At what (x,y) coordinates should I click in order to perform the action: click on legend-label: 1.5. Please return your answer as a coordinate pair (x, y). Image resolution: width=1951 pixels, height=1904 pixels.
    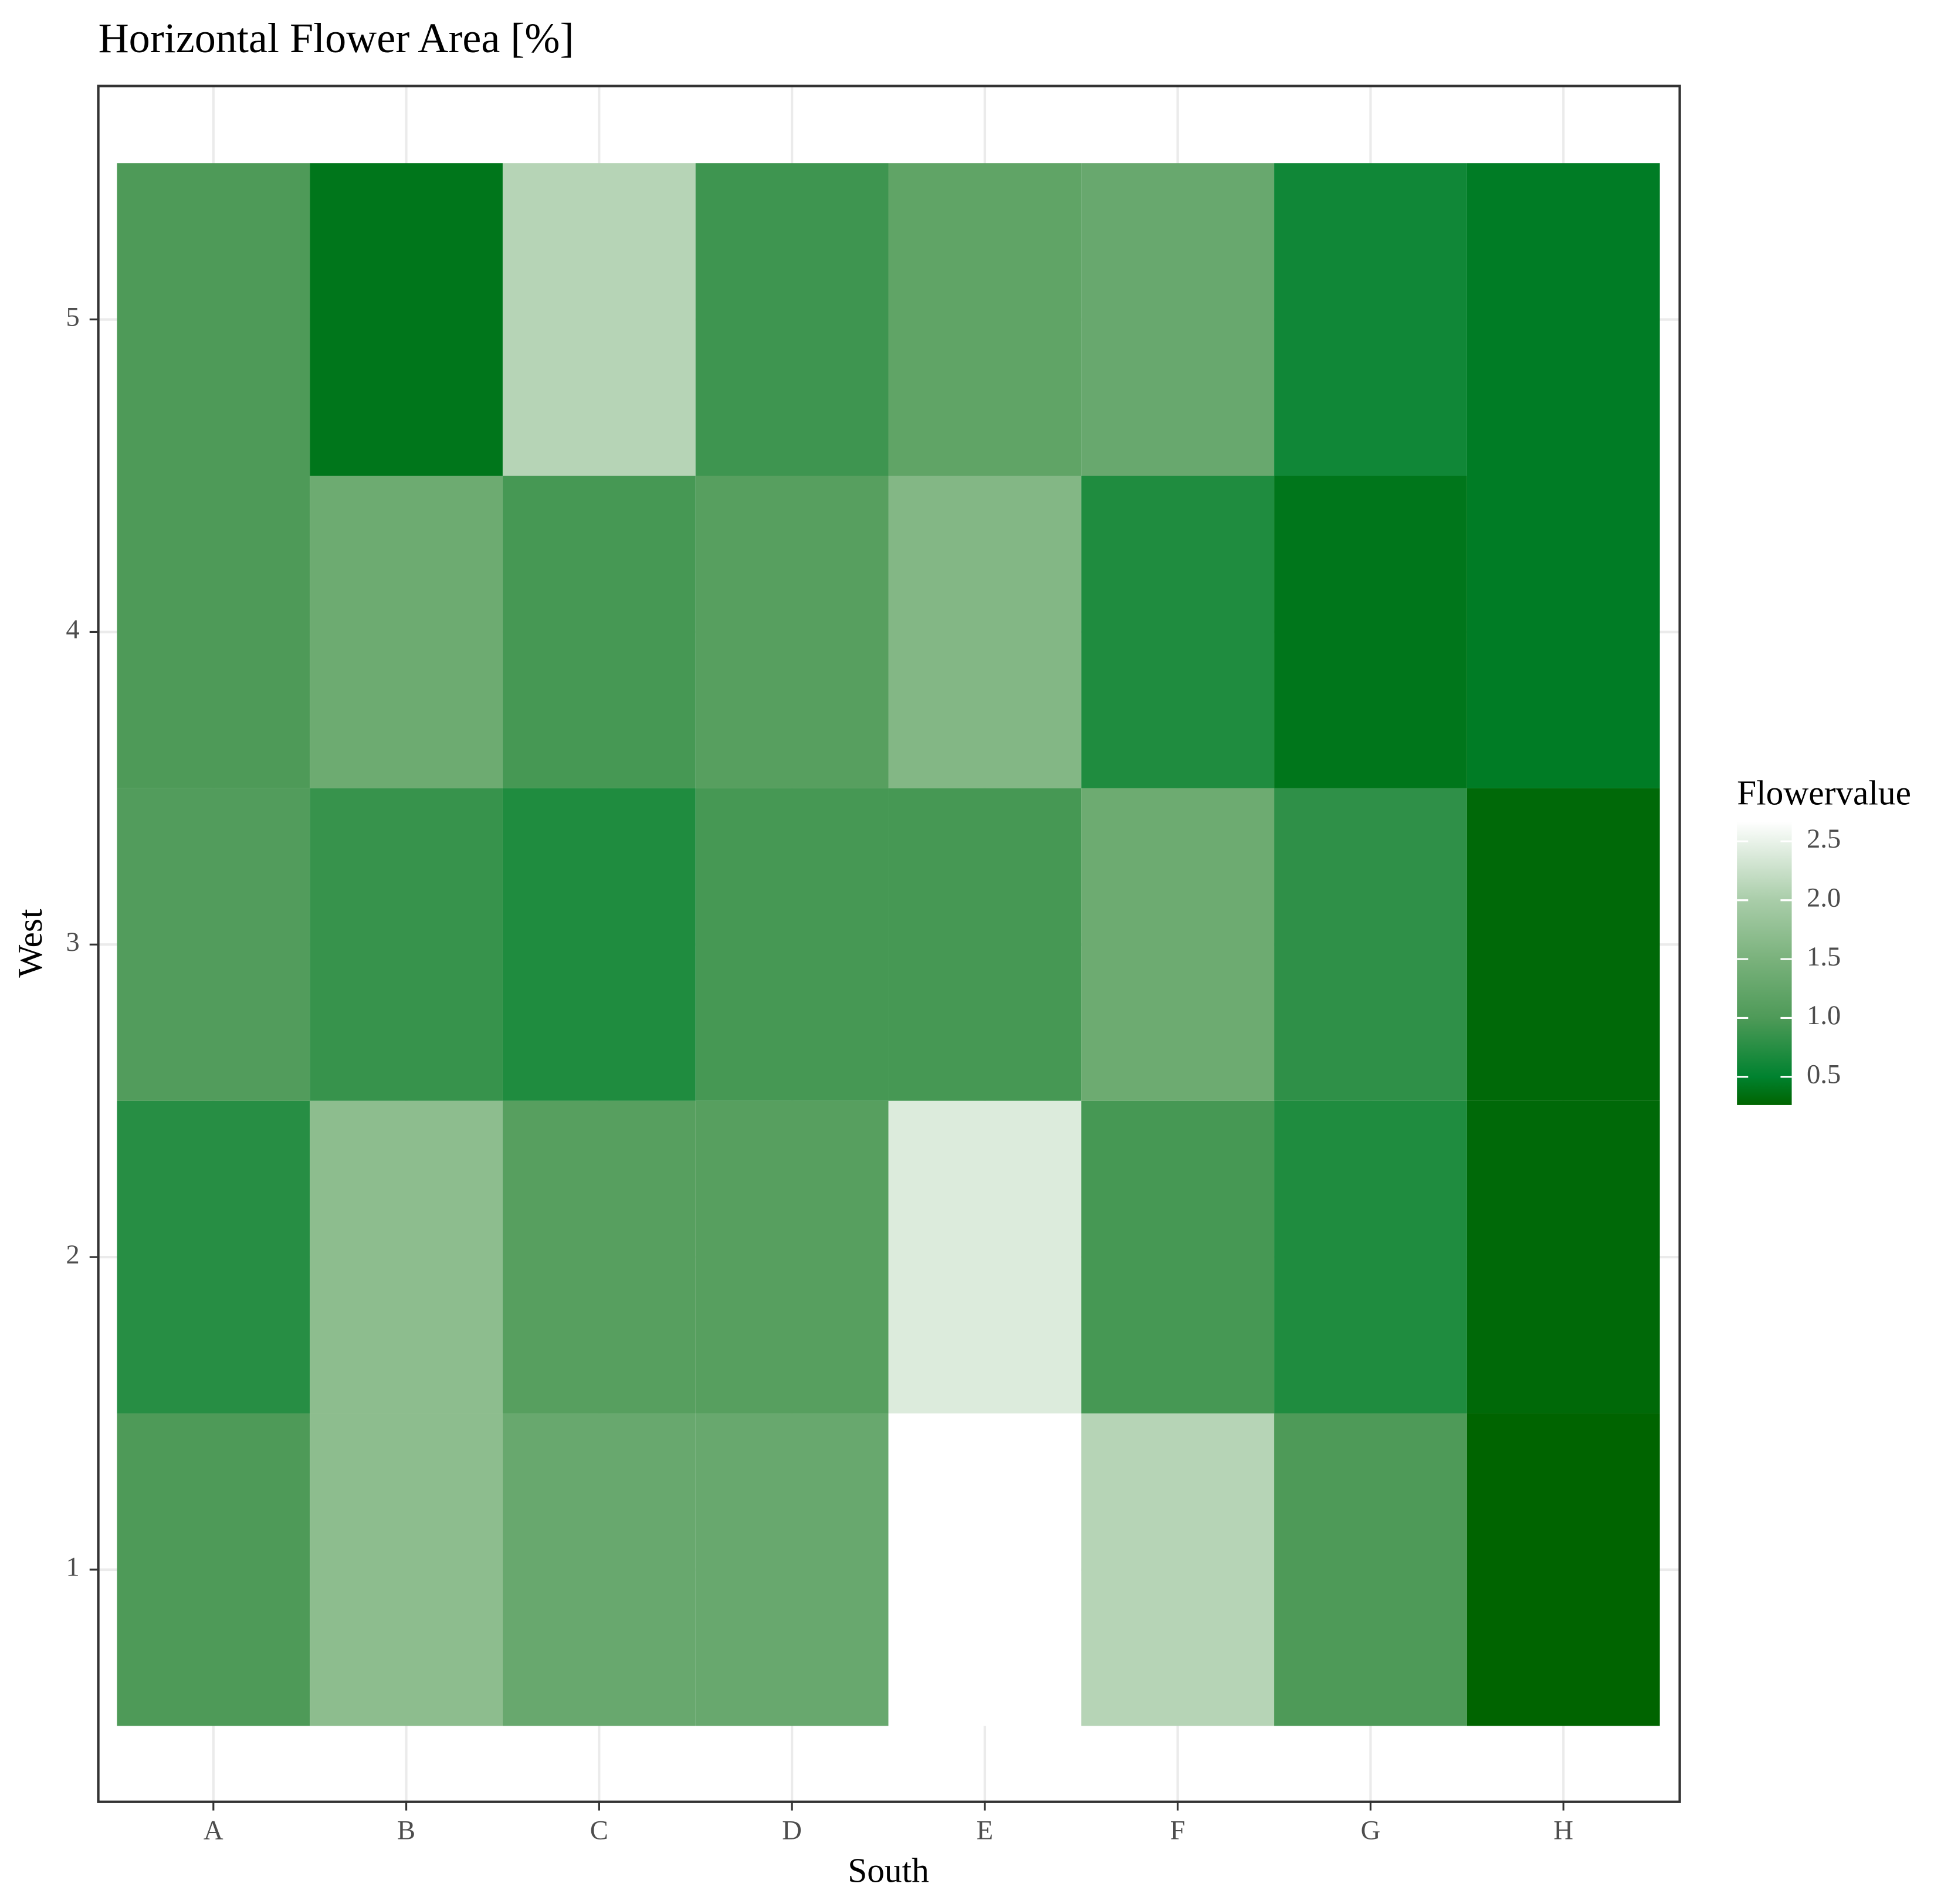
    Looking at the image, I should click on (1824, 956).